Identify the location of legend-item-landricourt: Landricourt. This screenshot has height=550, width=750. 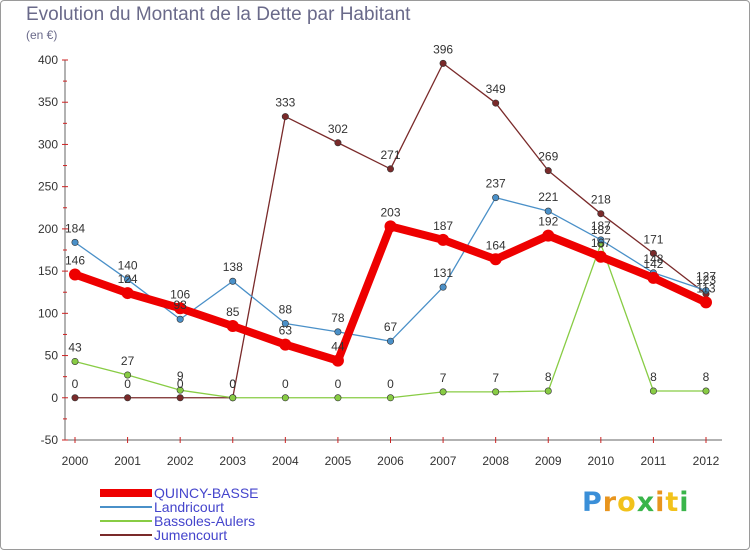
(162, 507).